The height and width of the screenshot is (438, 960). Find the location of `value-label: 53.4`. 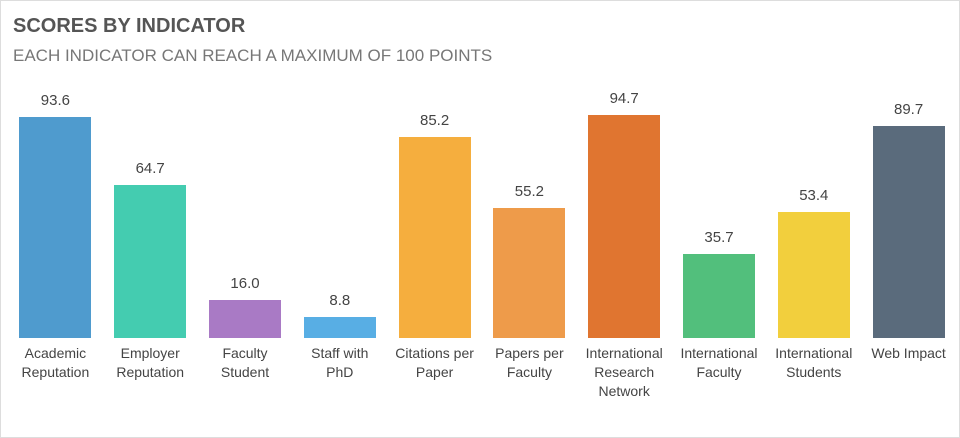

value-label: 53.4 is located at coordinates (814, 195).